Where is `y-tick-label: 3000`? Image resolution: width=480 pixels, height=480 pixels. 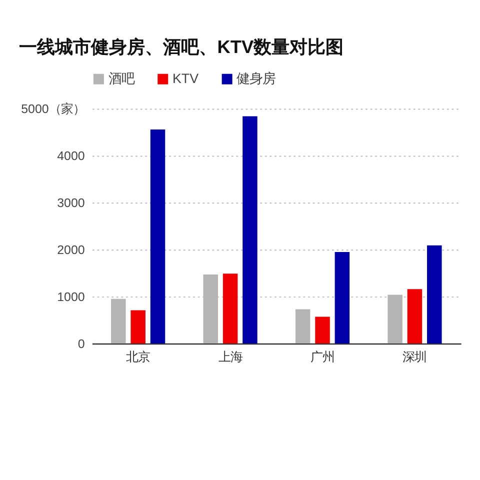 y-tick-label: 3000 is located at coordinates (71, 203).